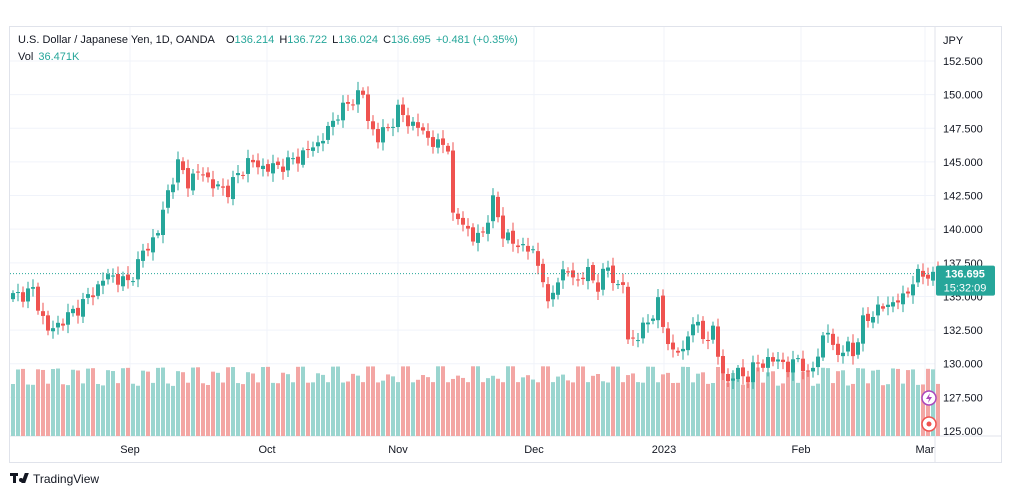  Describe the element at coordinates (965, 275) in the screenshot. I see `last-price-value: 136.695` at that location.